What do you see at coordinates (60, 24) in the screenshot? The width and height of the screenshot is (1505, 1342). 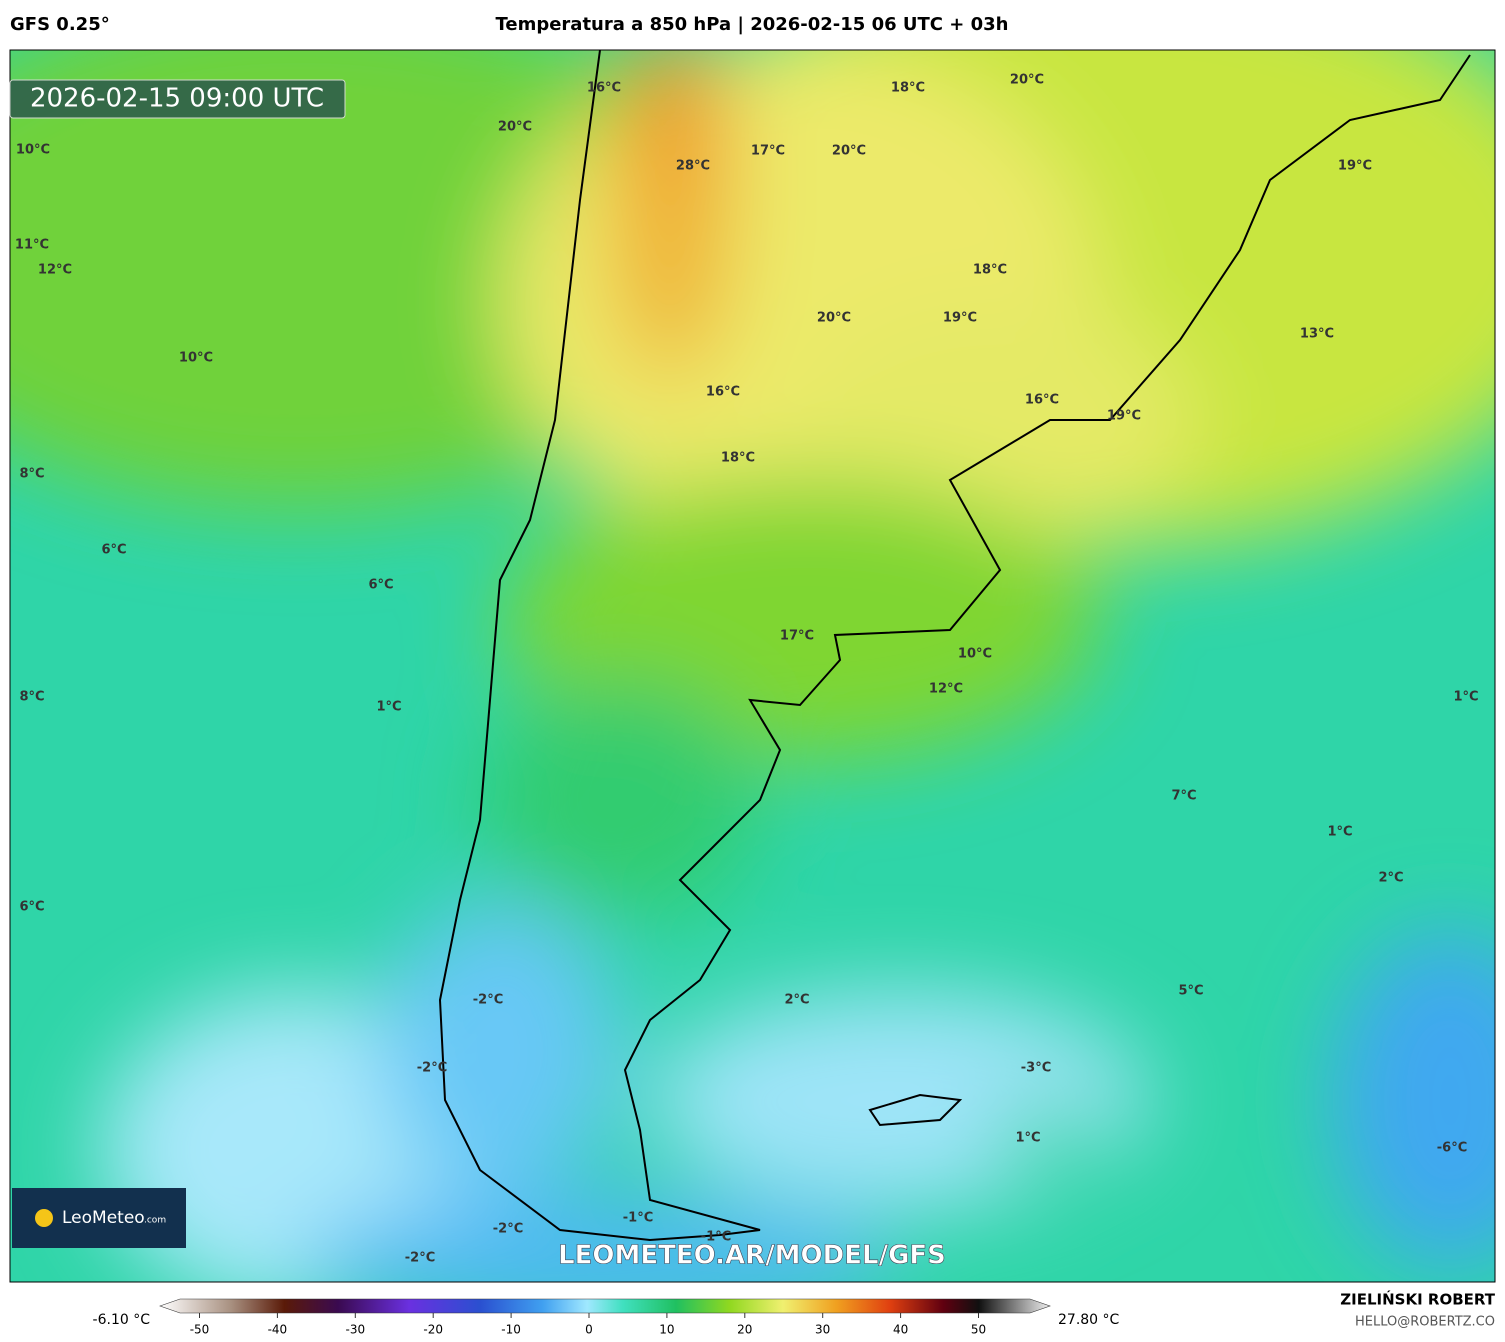 I see `model-name: GFS 0.25°` at bounding box center [60, 24].